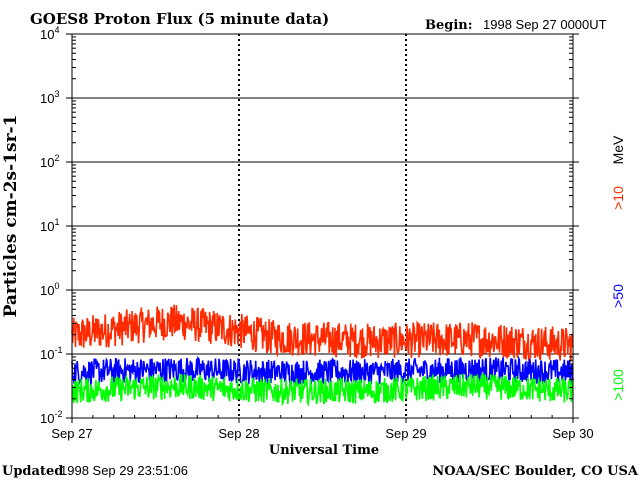 This screenshot has width=640, height=480. What do you see at coordinates (71, 433) in the screenshot?
I see `x-tick-label: Sep 27` at bounding box center [71, 433].